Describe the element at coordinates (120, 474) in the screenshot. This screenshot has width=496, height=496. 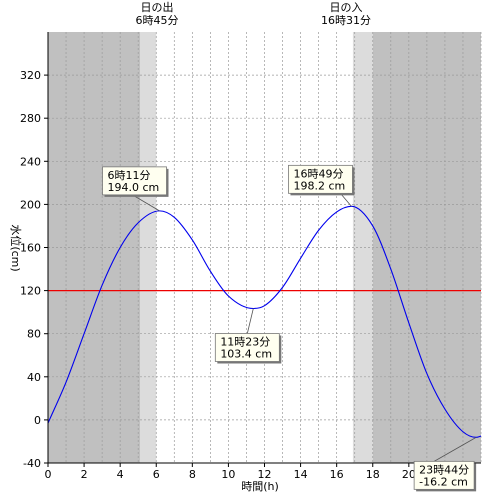
I see `x-tick-label: 4` at that location.